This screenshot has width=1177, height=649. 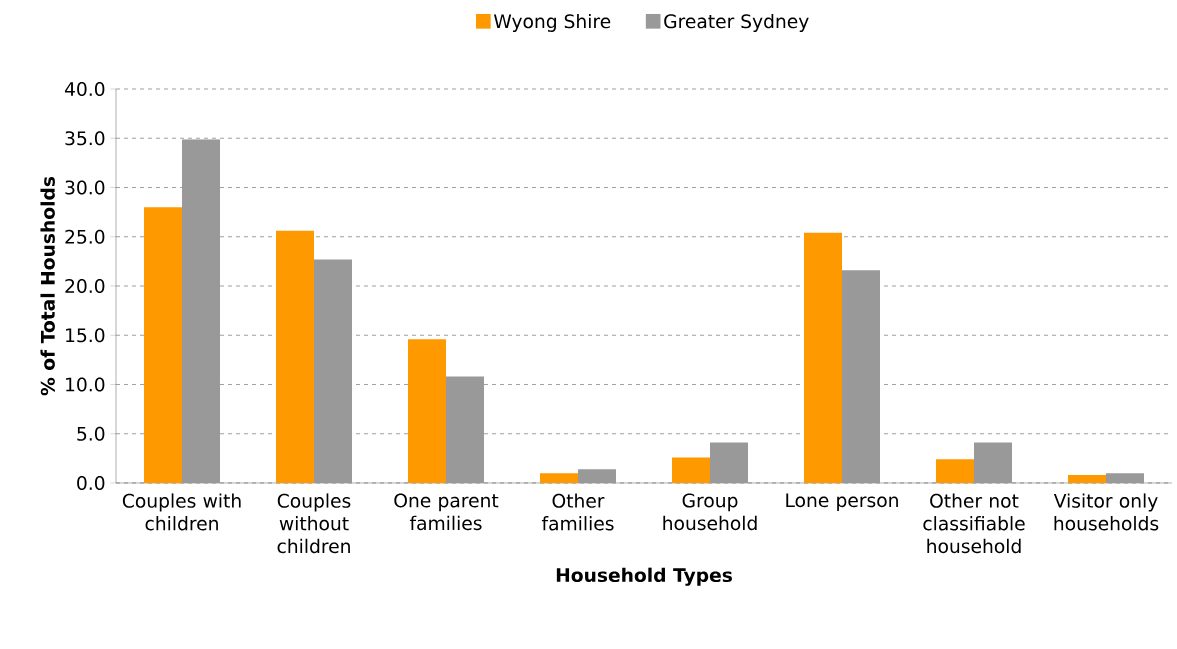 What do you see at coordinates (974, 523) in the screenshot?
I see `x-tick-label: Other not classifiable household` at bounding box center [974, 523].